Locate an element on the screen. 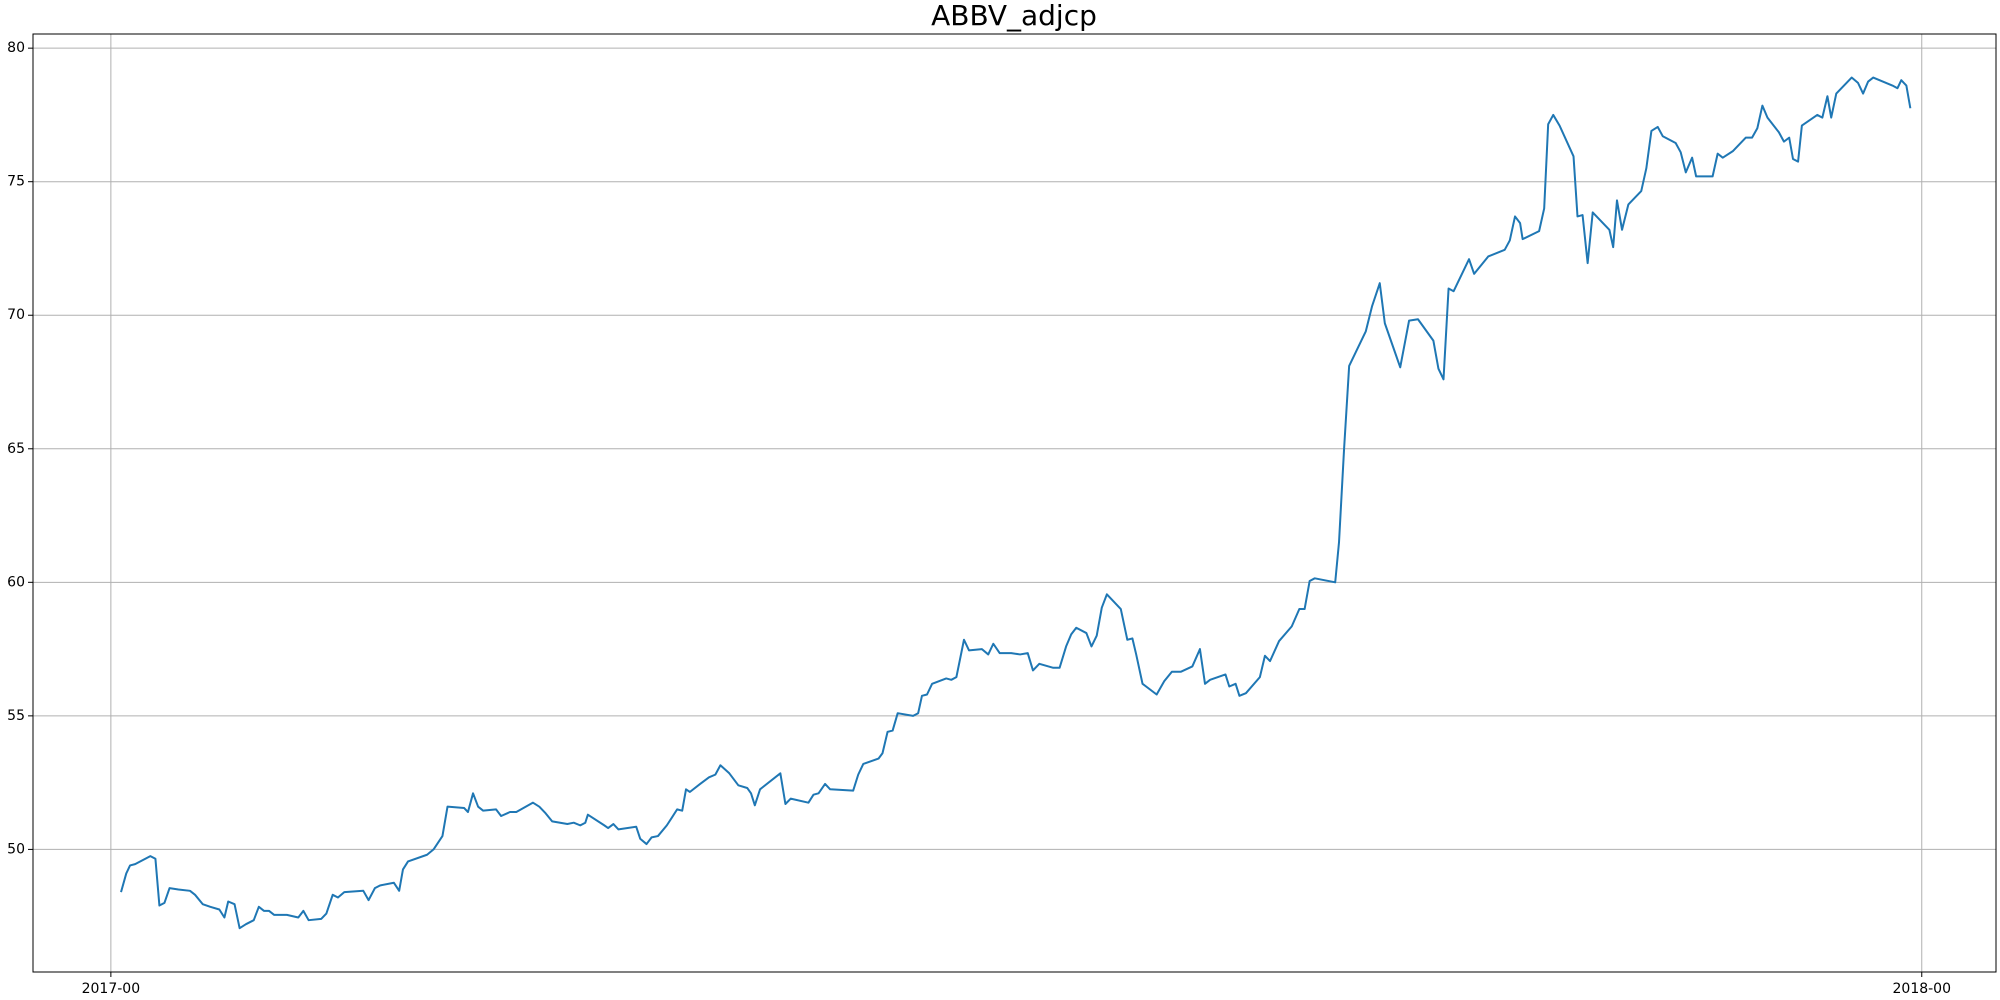  y-tick-label: 70 is located at coordinates (16, 315).